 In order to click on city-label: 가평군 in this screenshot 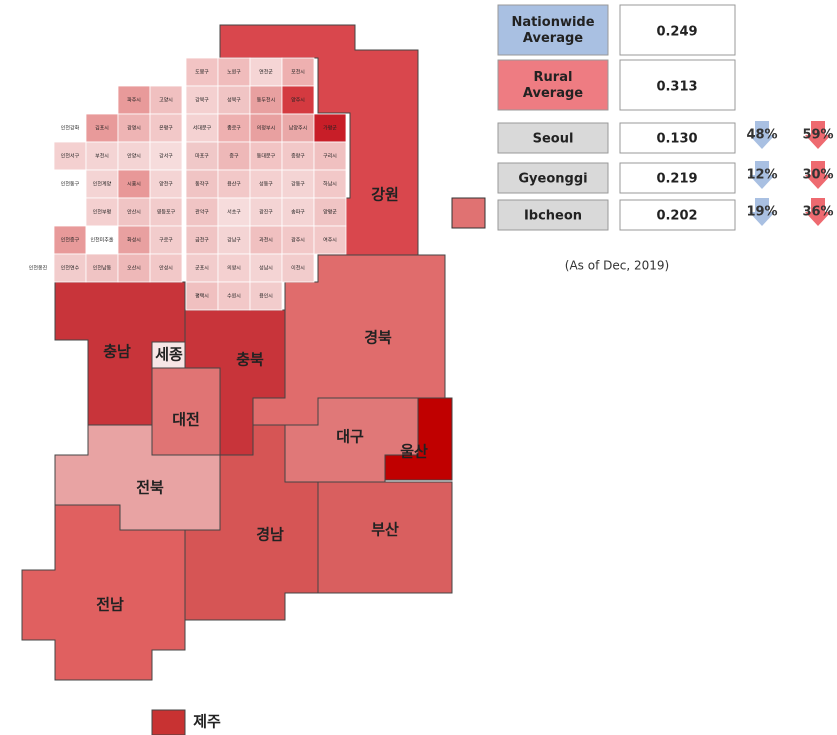, I will do `click(330, 128)`.